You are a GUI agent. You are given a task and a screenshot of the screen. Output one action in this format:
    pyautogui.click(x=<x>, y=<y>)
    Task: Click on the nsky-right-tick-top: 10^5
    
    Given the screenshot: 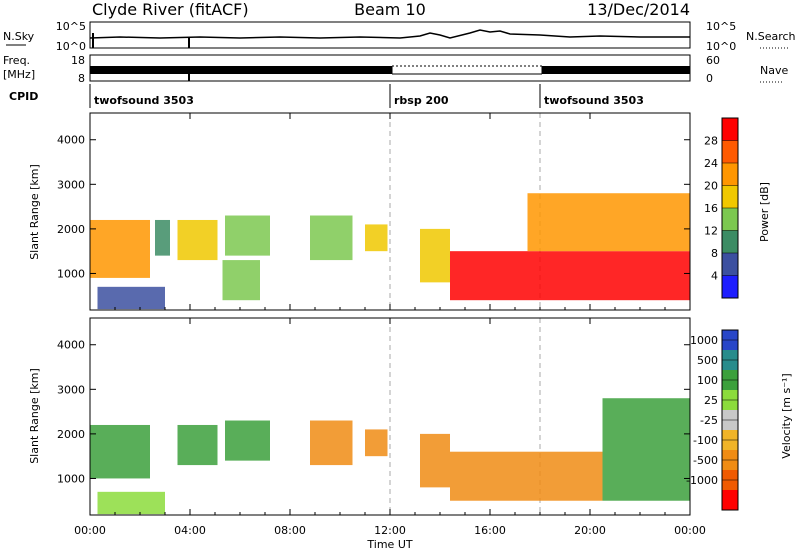 What is the action you would take?
    pyautogui.click(x=721, y=26)
    